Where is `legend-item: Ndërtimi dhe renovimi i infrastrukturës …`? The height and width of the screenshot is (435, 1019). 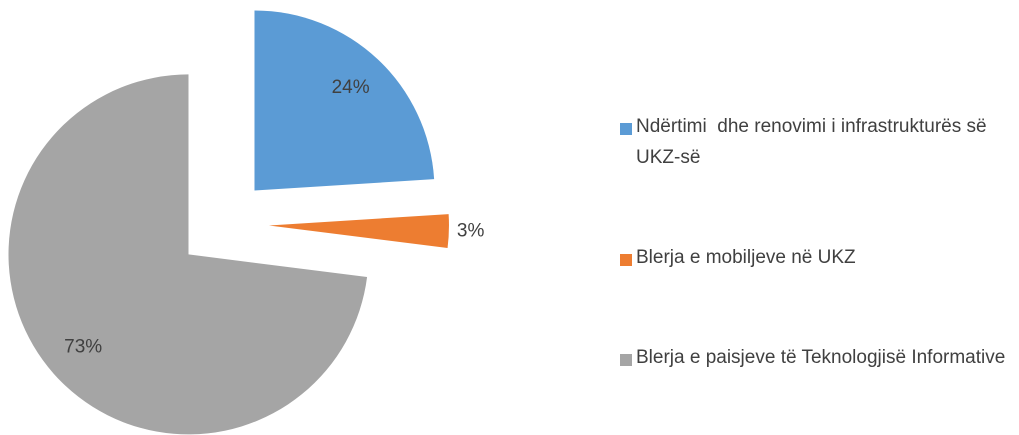 legend-item: Ndërtimi dhe renovimi i infrastrukturës … is located at coordinates (817, 144).